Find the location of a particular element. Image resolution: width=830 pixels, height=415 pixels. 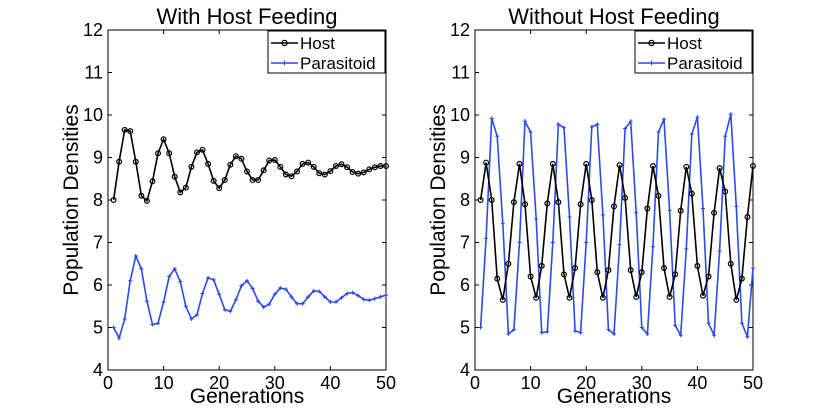

x-tick-label: 0 is located at coordinates (475, 383).